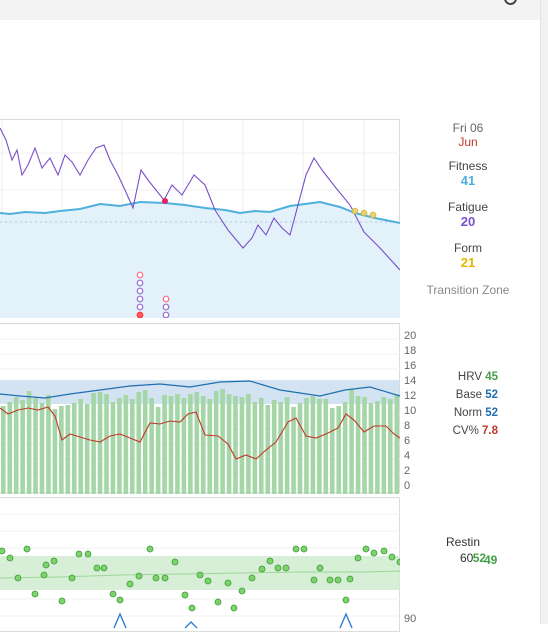 The width and height of the screenshot is (548, 633). Describe the element at coordinates (407, 486) in the screenshot. I see `hrv-axis-tick: 0` at that location.